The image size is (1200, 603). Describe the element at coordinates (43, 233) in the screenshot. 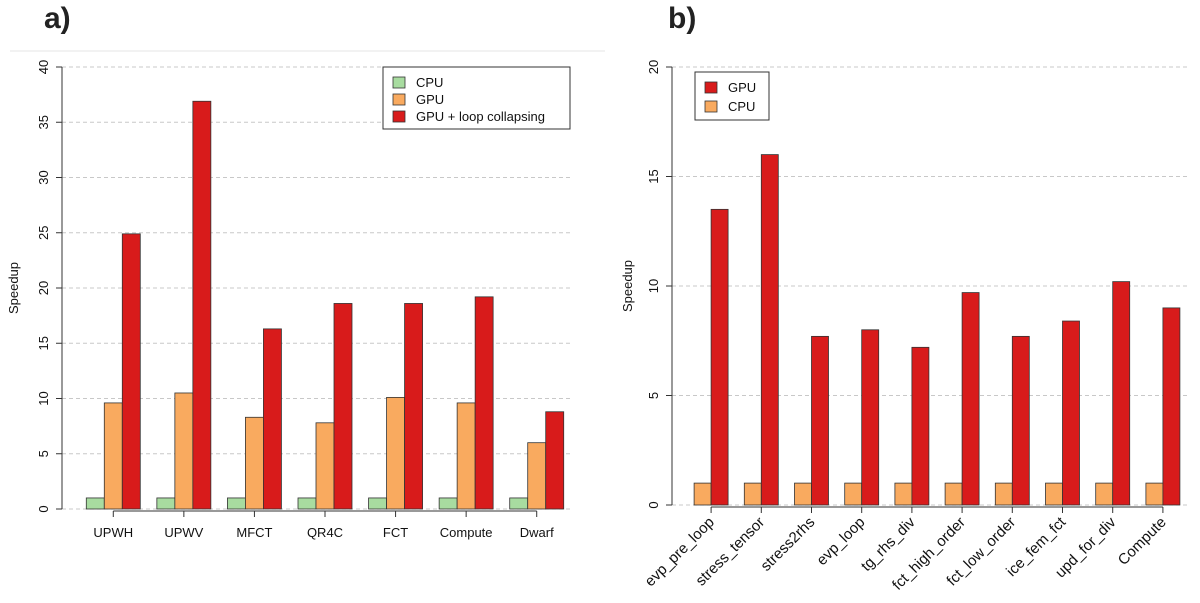

I see `y-tick-label: 25` at that location.